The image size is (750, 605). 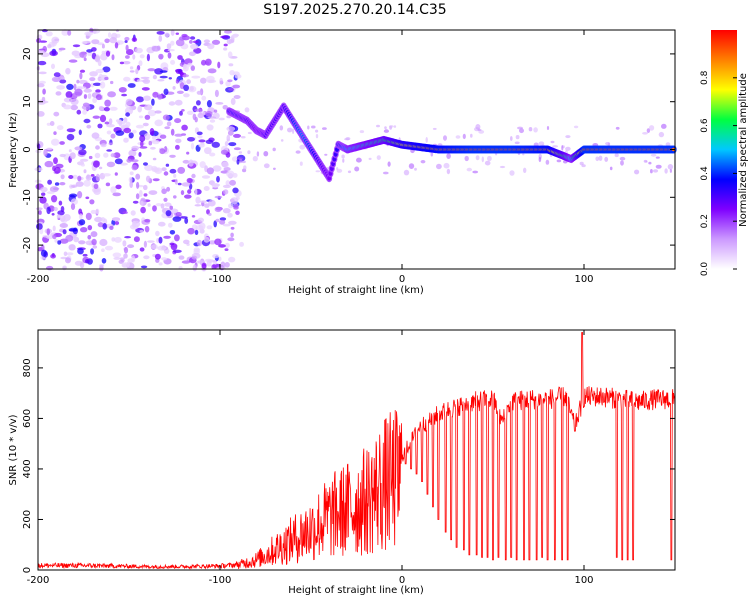 I want to click on x-tick-label: -200, so click(x=38, y=279).